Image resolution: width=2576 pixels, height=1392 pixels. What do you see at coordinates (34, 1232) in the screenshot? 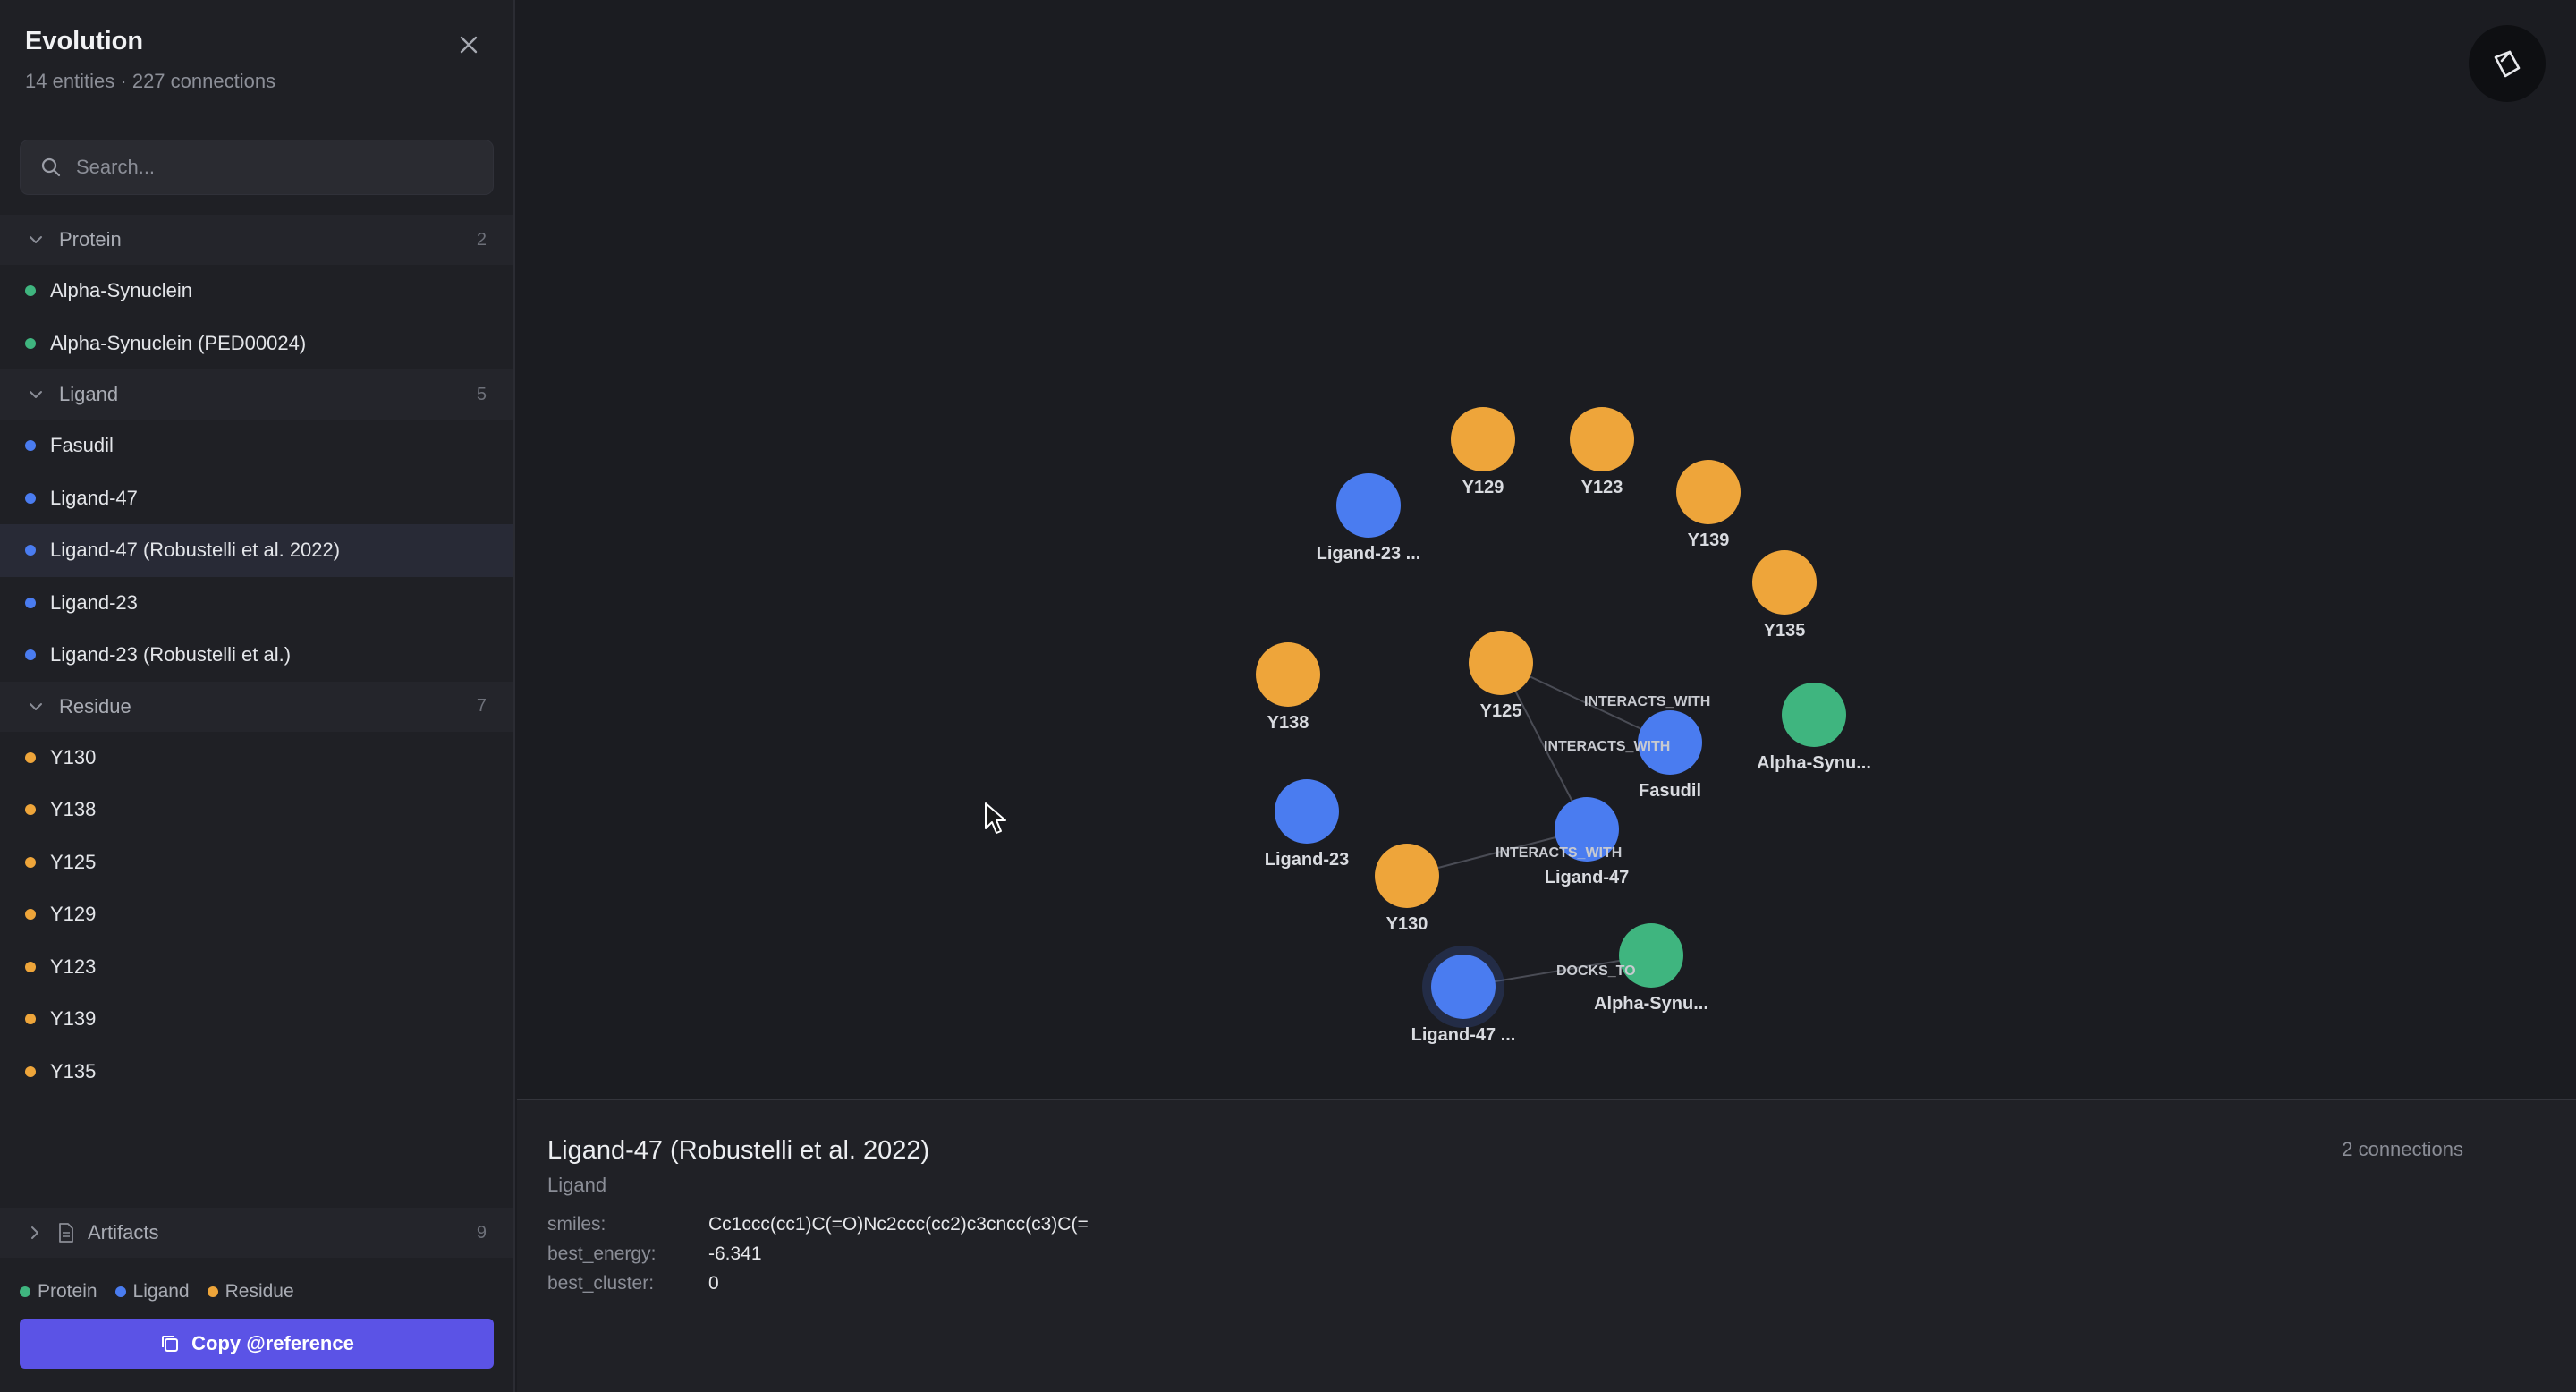
I see `chevron-right-icon` at bounding box center [34, 1232].